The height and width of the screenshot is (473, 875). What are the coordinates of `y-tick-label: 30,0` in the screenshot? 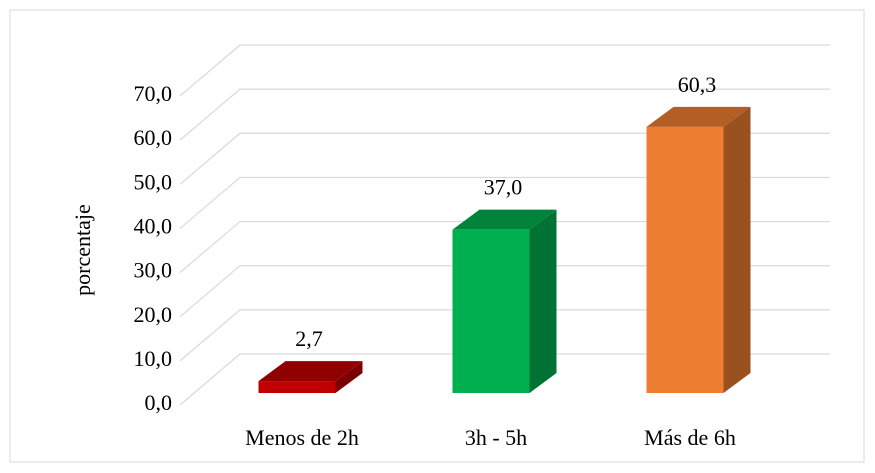 It's located at (153, 270).